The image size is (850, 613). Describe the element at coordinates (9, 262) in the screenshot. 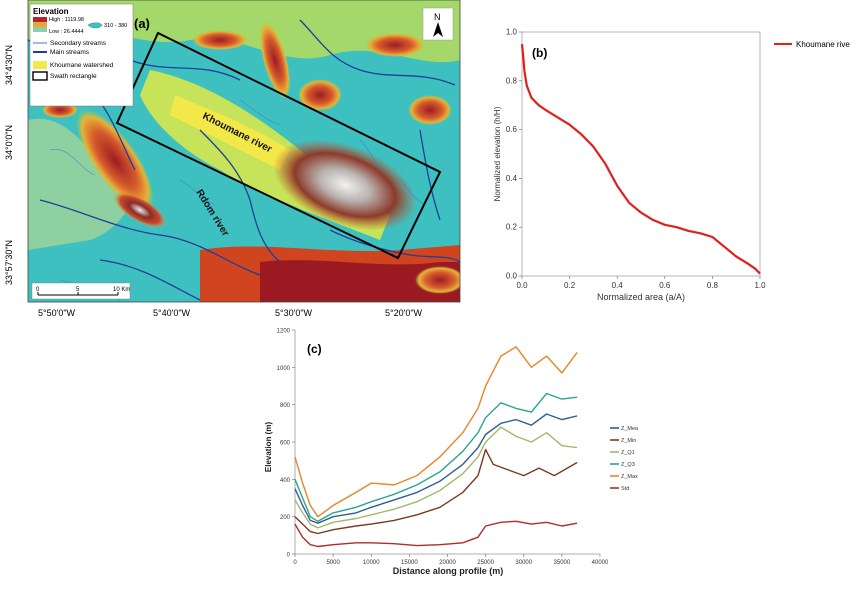

I see `lat-tick: 33°57'30"N` at that location.